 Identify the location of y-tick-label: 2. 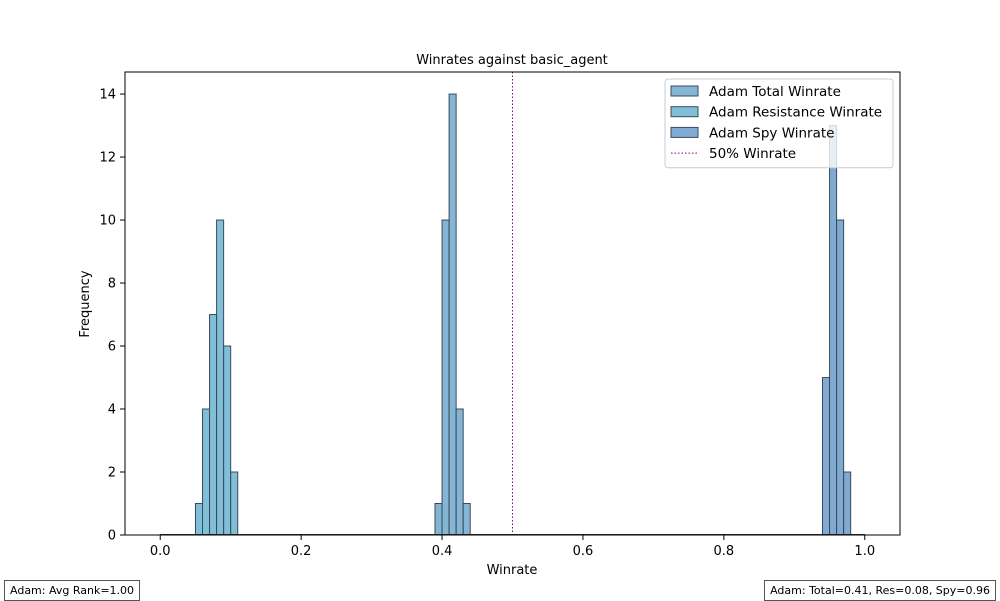
(112, 473).